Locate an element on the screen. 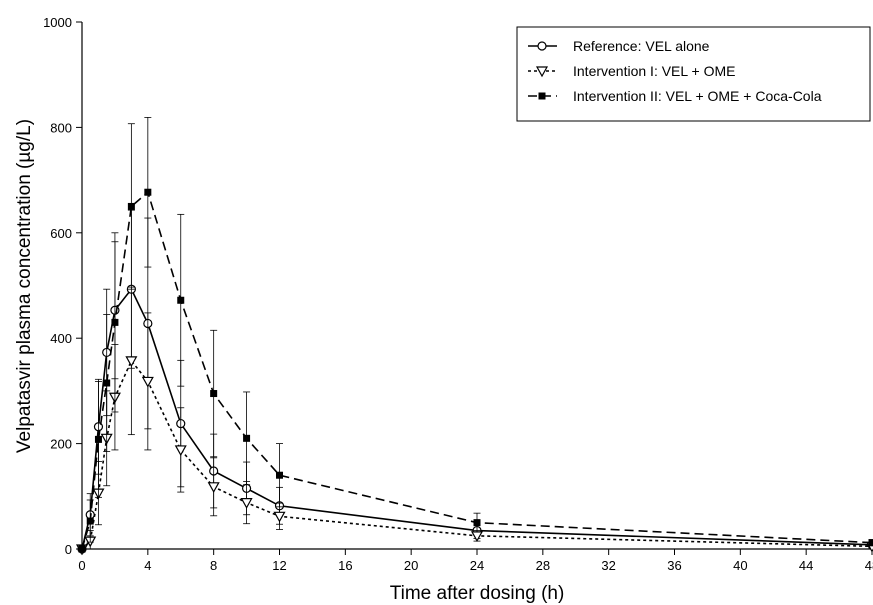  x-tick-label: 32 is located at coordinates (608, 565).